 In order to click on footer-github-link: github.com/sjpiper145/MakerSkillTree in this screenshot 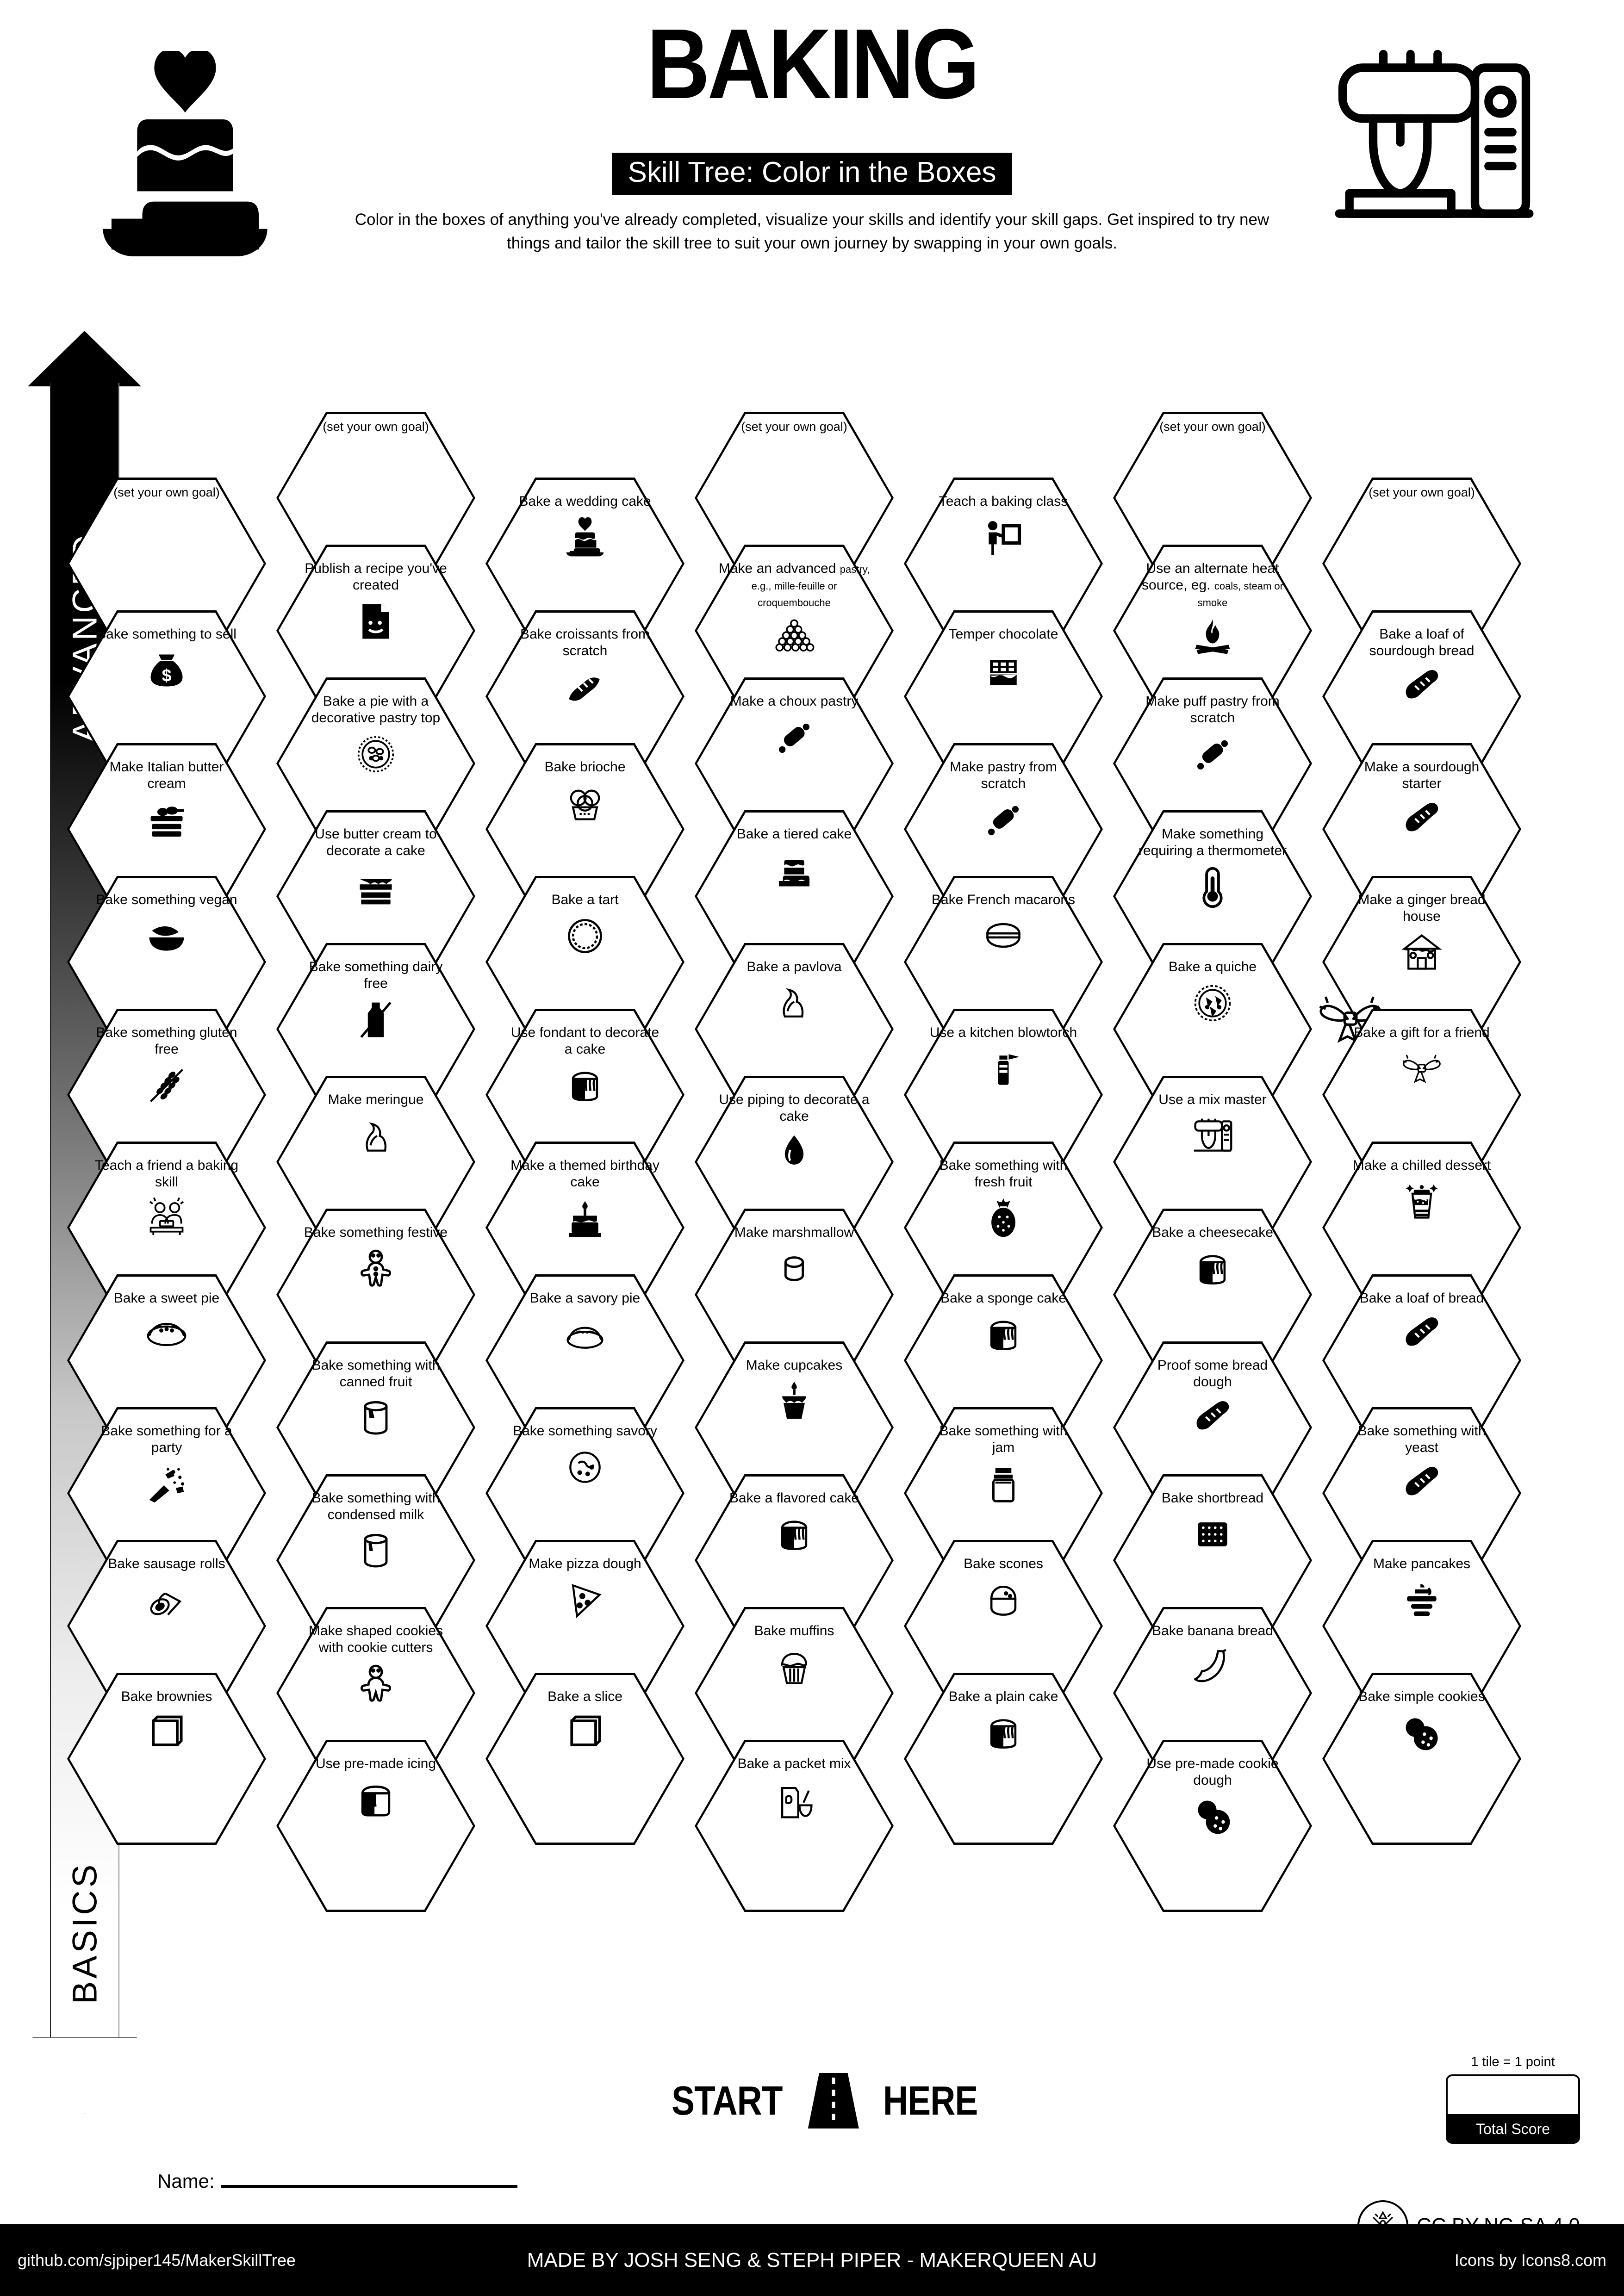, I will do `click(157, 2260)`.